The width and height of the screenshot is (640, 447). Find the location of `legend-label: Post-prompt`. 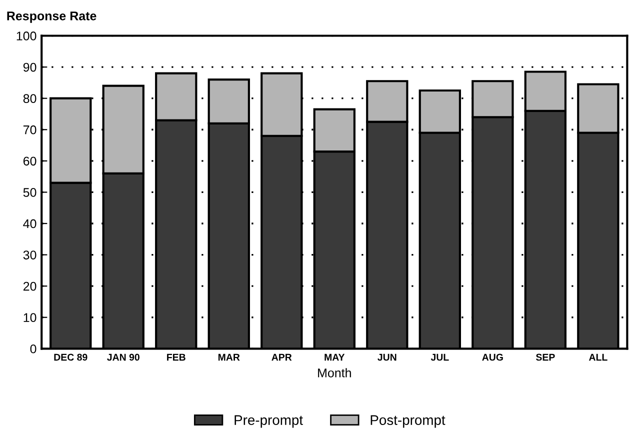

legend-label: Post-prompt is located at coordinates (408, 421).